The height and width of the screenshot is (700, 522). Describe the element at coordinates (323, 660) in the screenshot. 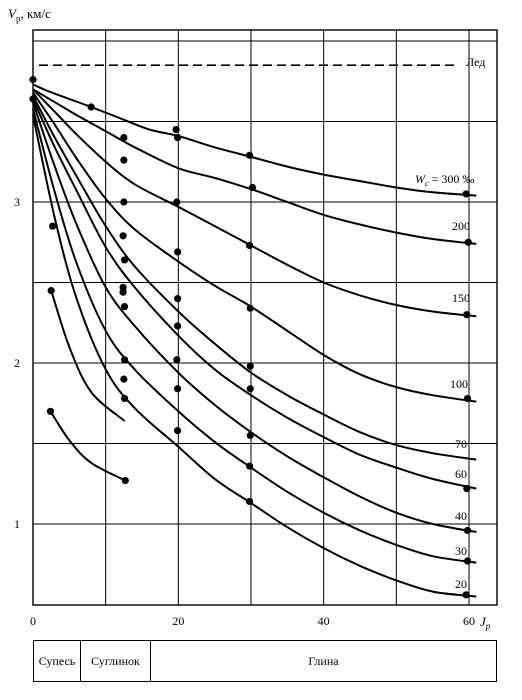

I see `soil-cell-clay: Глина` at that location.